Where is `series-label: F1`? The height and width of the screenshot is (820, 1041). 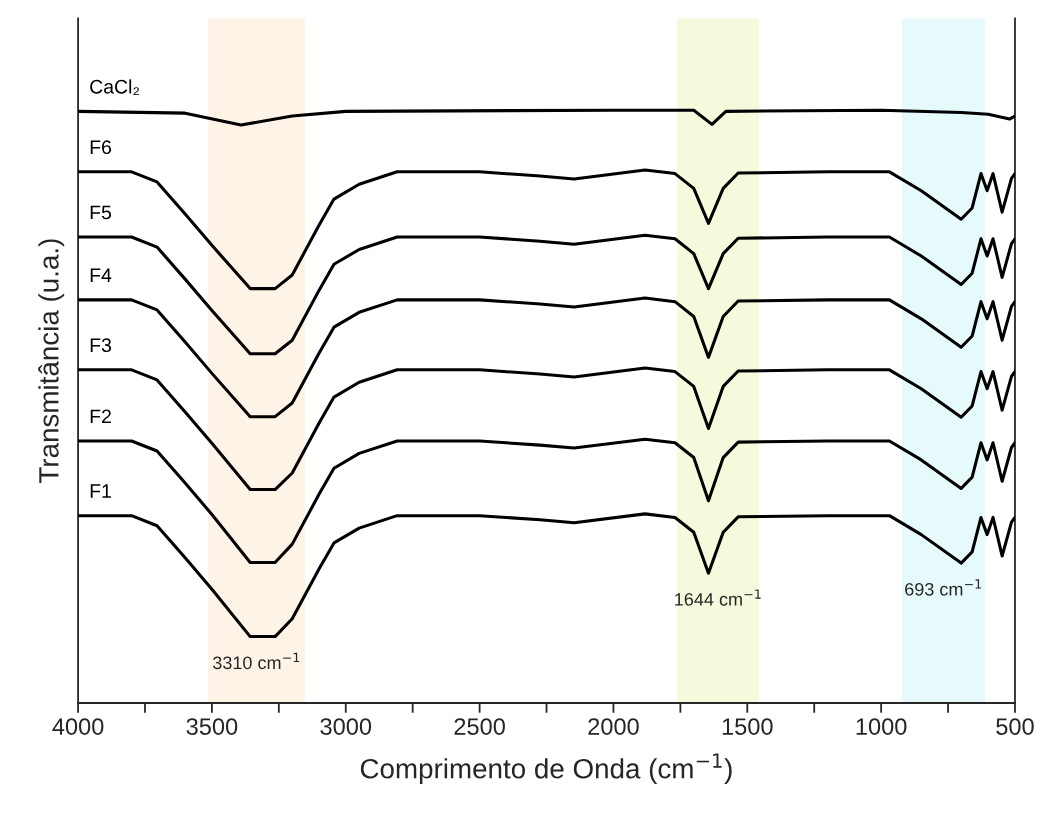
series-label: F1 is located at coordinates (100, 491).